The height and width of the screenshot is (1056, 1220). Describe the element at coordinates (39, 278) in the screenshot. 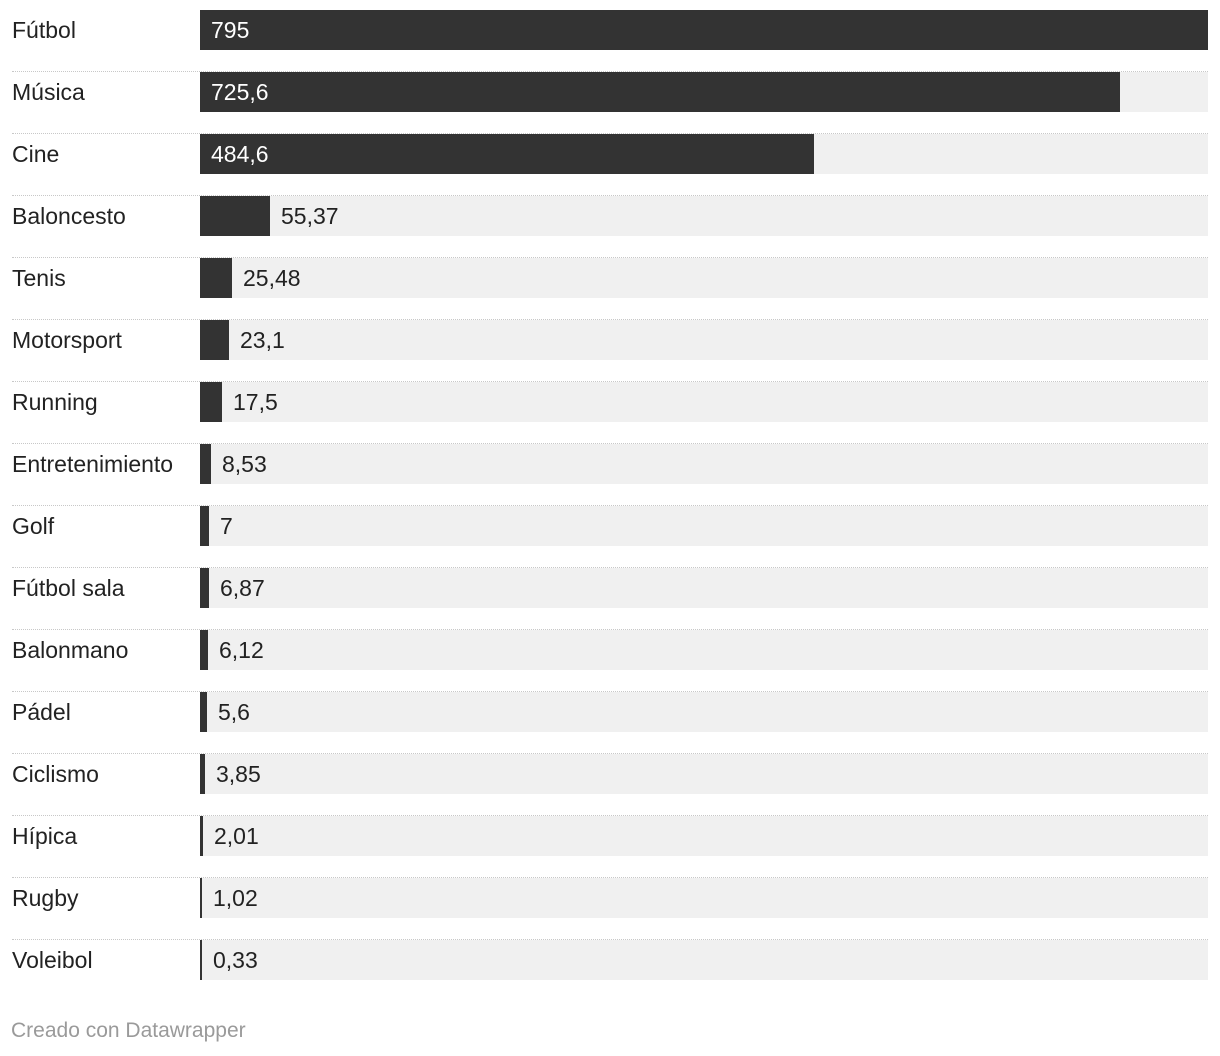

I see `category-label: Tenis` at that location.